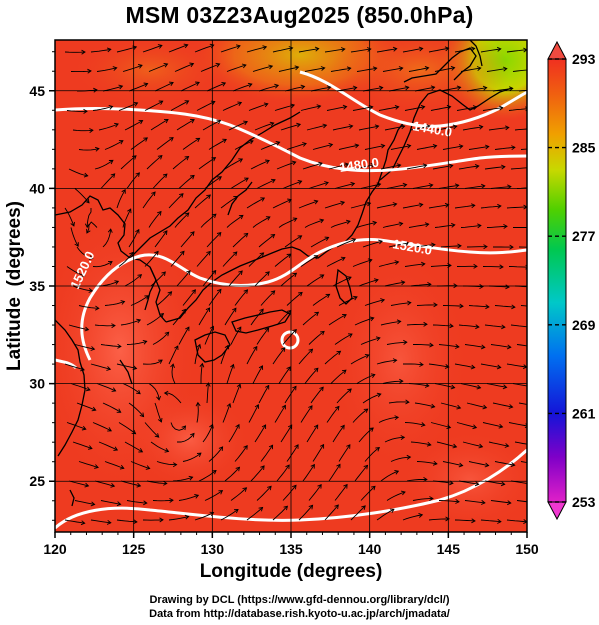  Describe the element at coordinates (37, 188) in the screenshot. I see `y-tick-label: 40` at that location.